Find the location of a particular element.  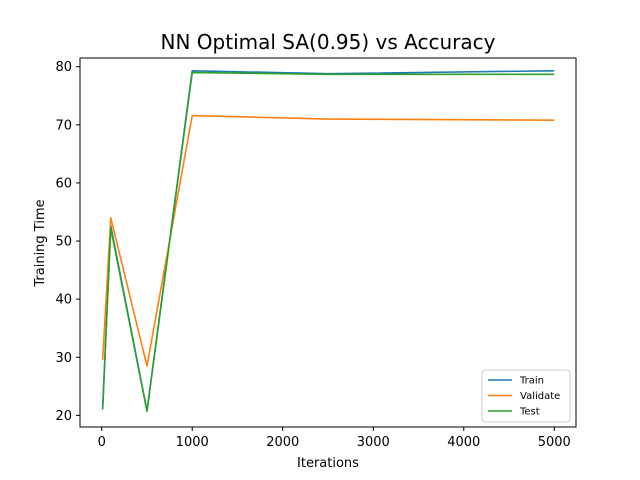

legend: Train Validate Test is located at coordinates (526, 396).